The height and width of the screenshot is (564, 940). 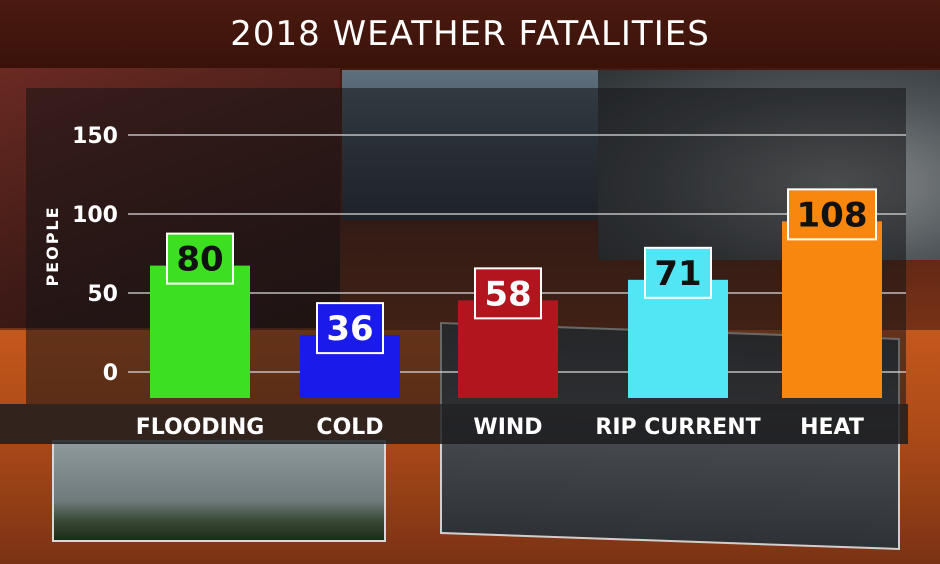 I want to click on bar-rip-current, so click(x=678, y=338).